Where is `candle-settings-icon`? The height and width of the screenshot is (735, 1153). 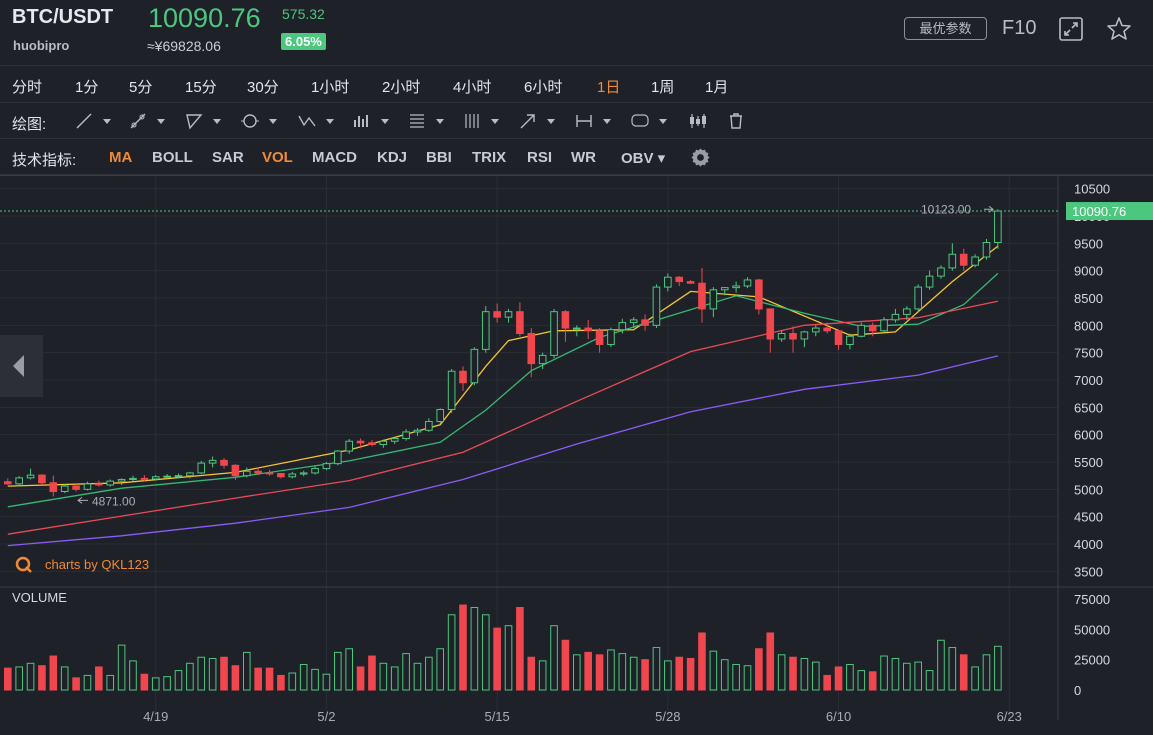 candle-settings-icon is located at coordinates (698, 121).